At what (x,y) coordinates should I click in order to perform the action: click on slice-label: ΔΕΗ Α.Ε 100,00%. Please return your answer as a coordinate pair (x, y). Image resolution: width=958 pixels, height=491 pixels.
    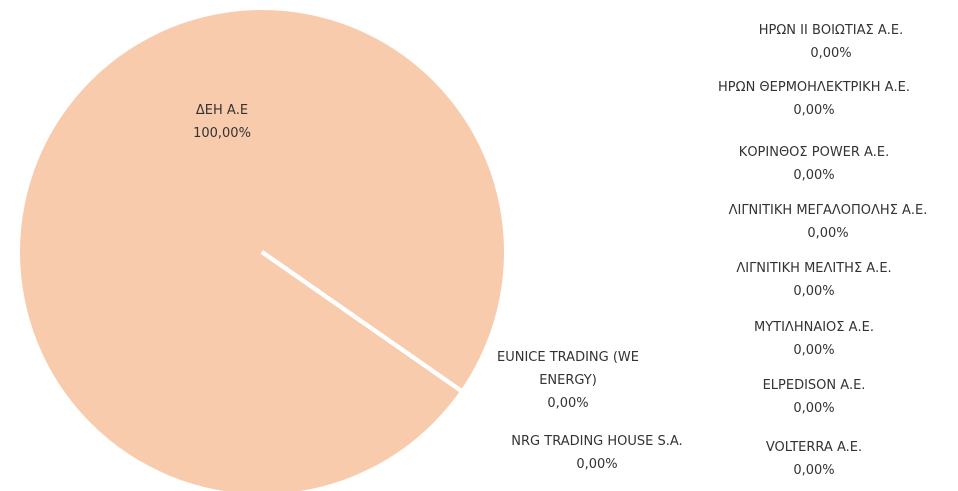
    Looking at the image, I should click on (222, 122).